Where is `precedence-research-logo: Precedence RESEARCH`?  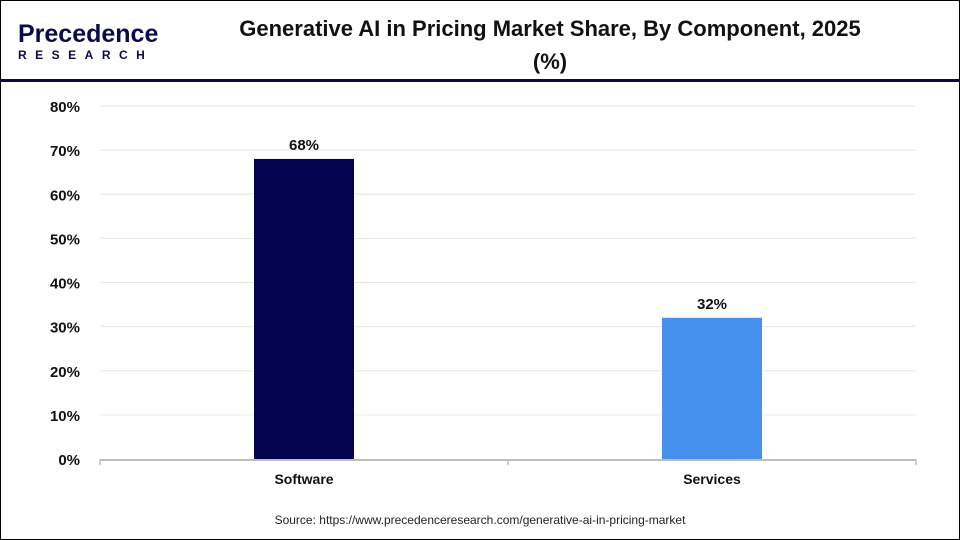
precedence-research-logo: Precedence RESEARCH is located at coordinates (88, 41).